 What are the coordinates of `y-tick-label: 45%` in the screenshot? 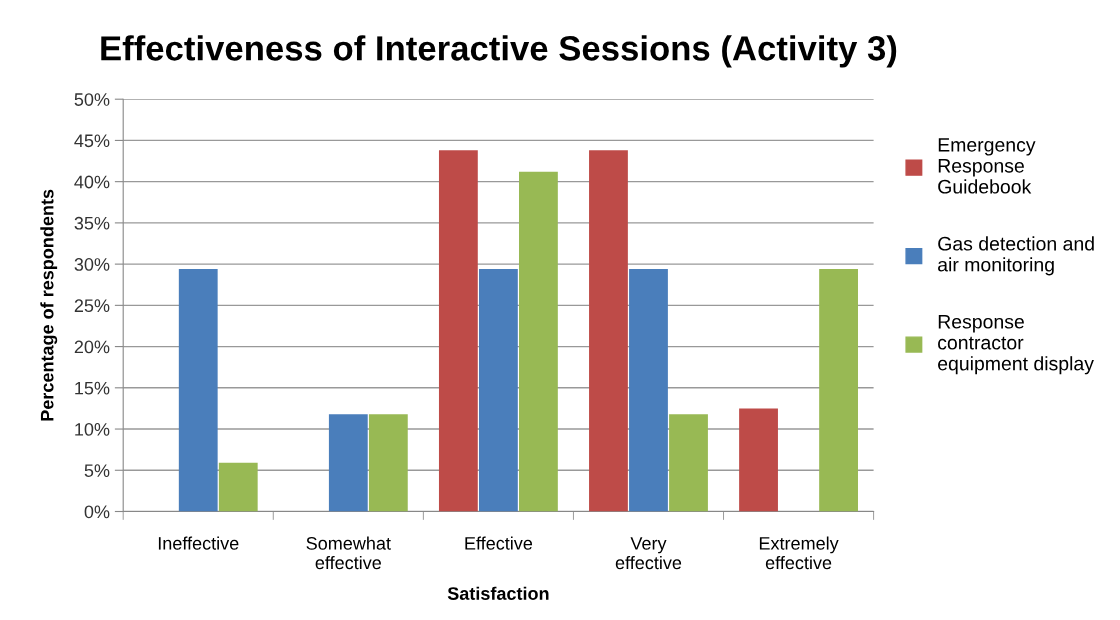 It's located at (92, 141).